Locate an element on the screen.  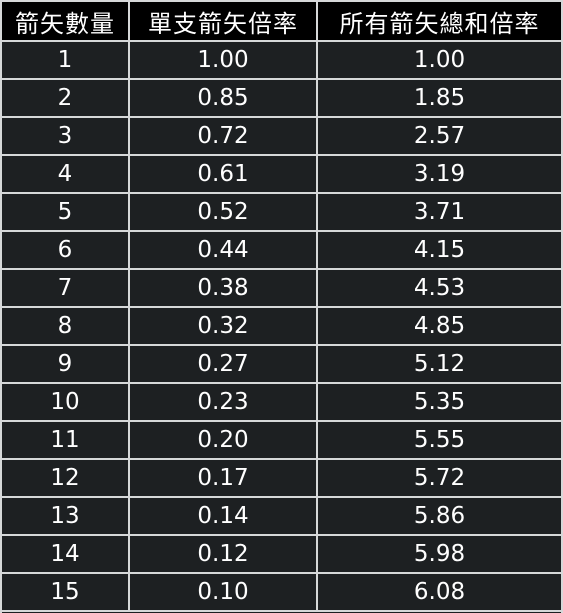
cell-arrow-count: 10 is located at coordinates (66, 402).